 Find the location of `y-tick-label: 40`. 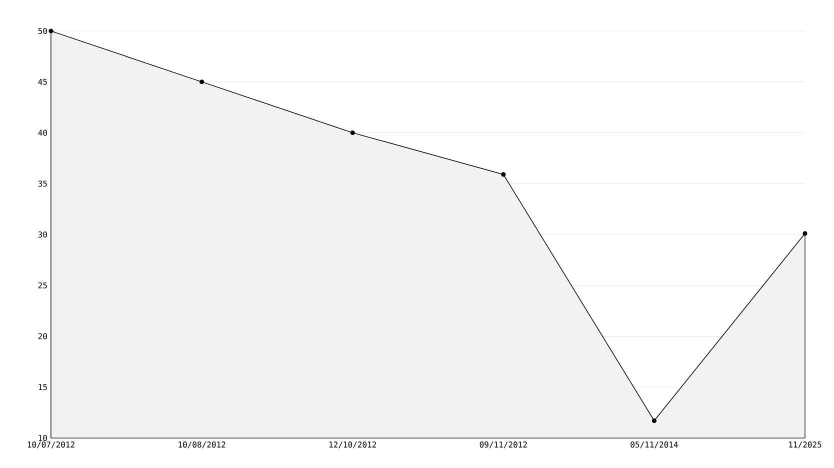

y-tick-label: 40 is located at coordinates (42, 133).